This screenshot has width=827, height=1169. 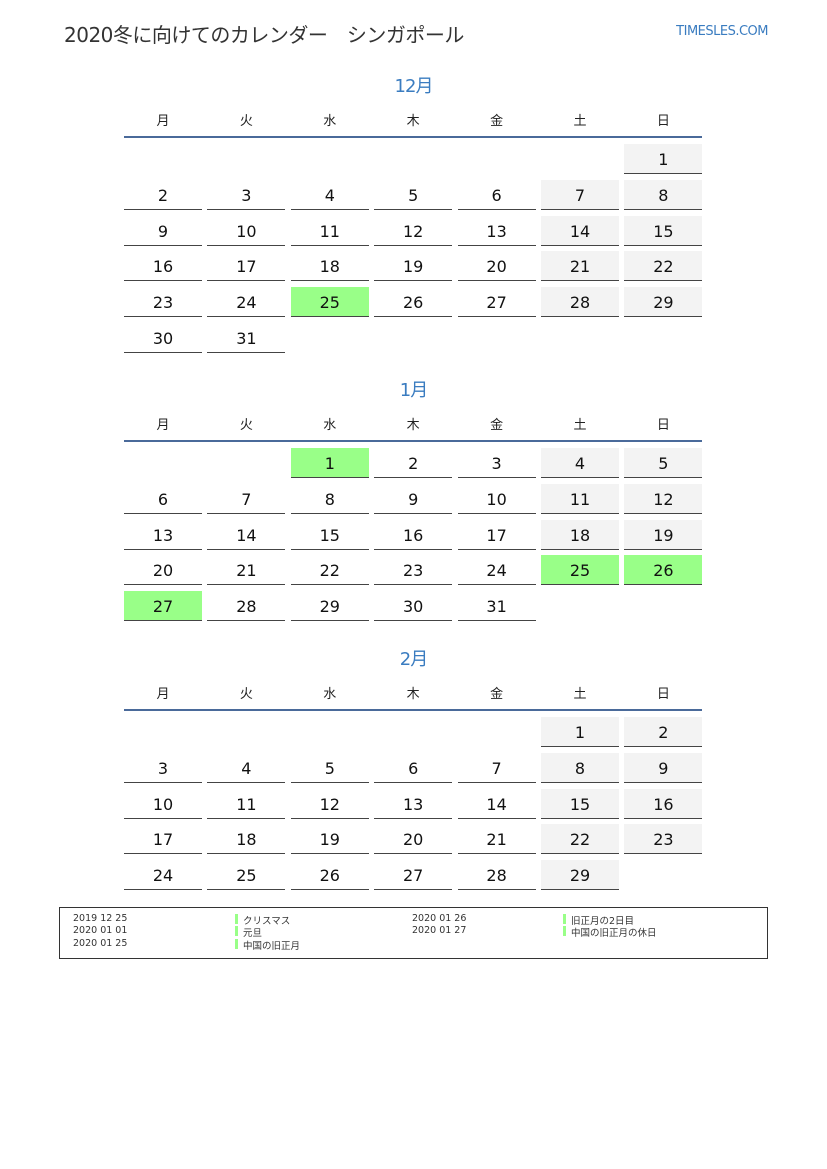 What do you see at coordinates (722, 31) in the screenshot?
I see `site-link: TIMESLES.COM` at bounding box center [722, 31].